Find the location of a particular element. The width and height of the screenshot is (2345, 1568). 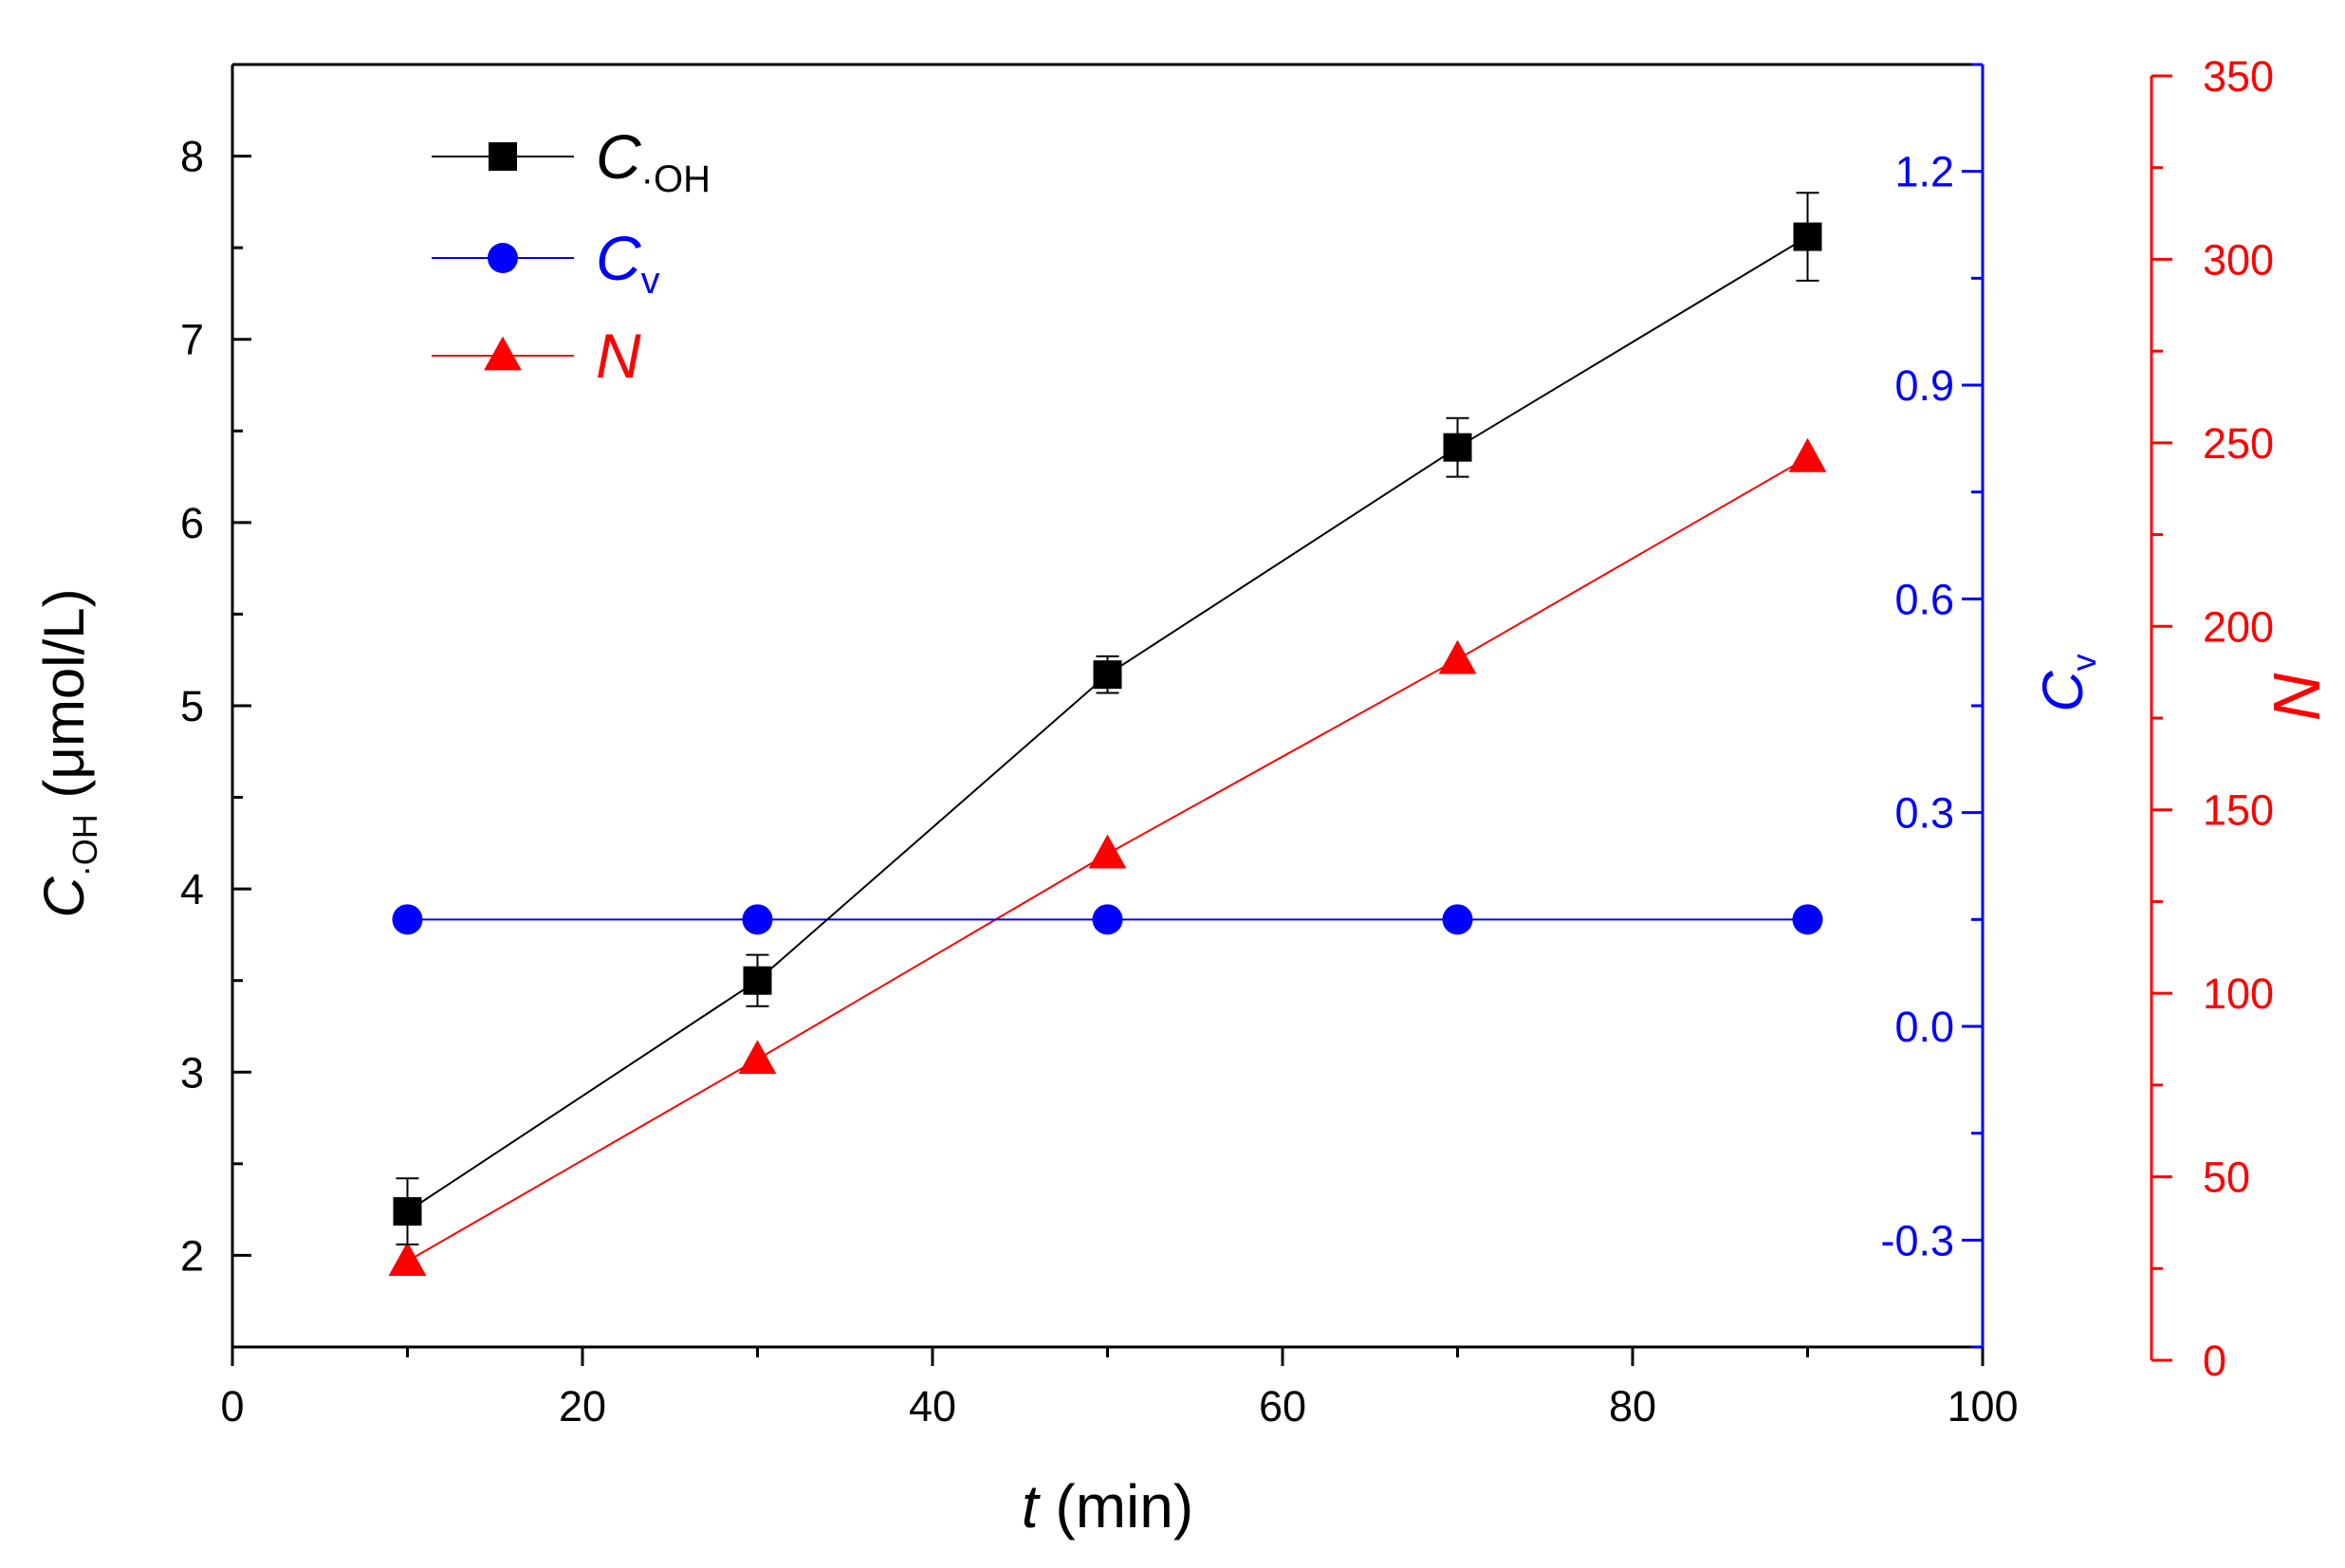

legend-item-cv: Cv is located at coordinates (546, 262).